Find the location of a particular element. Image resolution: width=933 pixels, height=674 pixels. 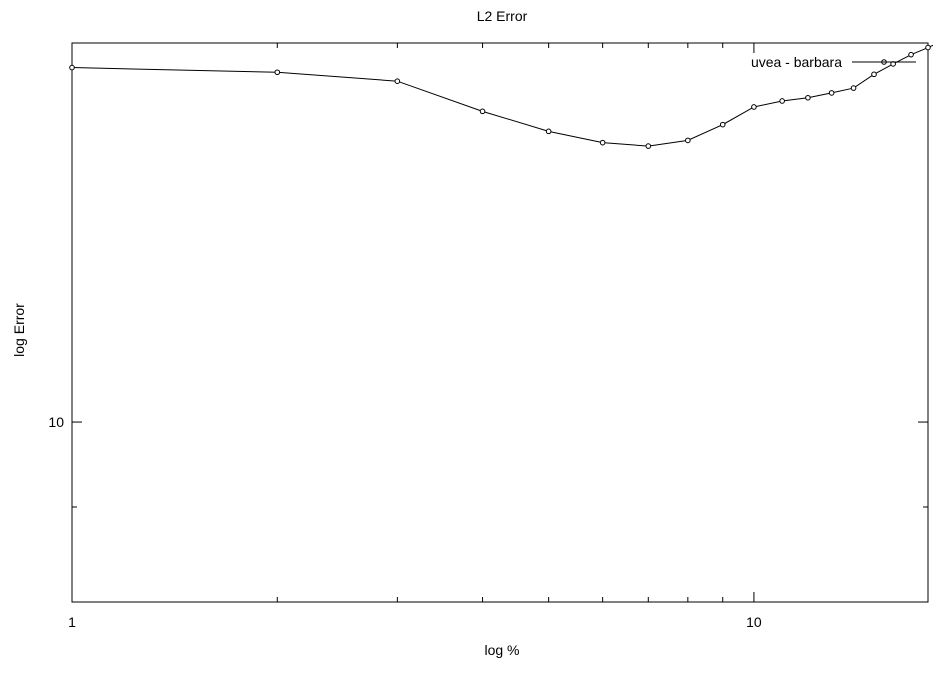

legend: uvea - barbara is located at coordinates (833, 62).